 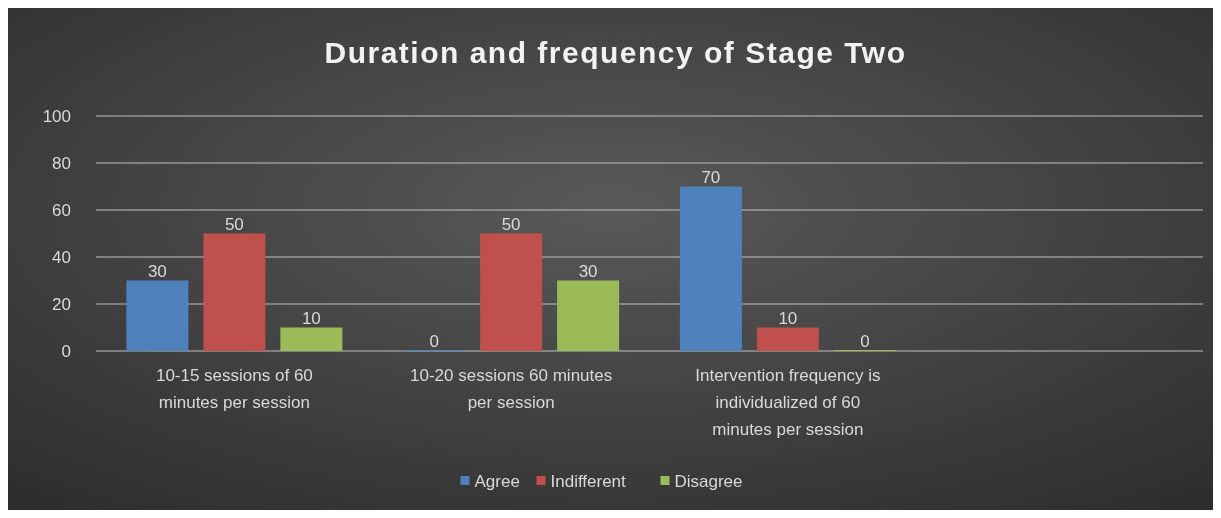 I want to click on y-tick-label: 40, so click(x=61, y=257).